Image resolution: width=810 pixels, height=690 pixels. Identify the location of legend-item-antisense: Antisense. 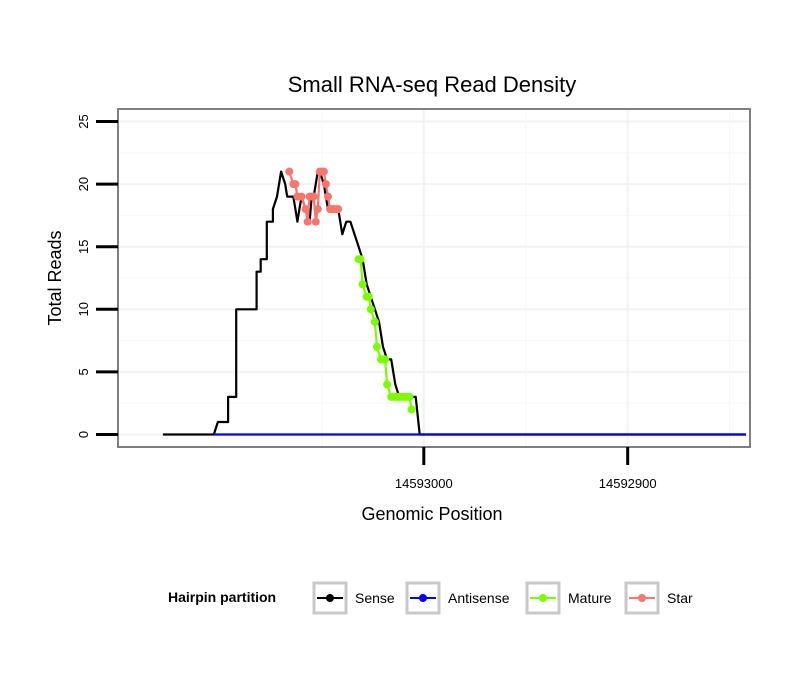
(457, 598).